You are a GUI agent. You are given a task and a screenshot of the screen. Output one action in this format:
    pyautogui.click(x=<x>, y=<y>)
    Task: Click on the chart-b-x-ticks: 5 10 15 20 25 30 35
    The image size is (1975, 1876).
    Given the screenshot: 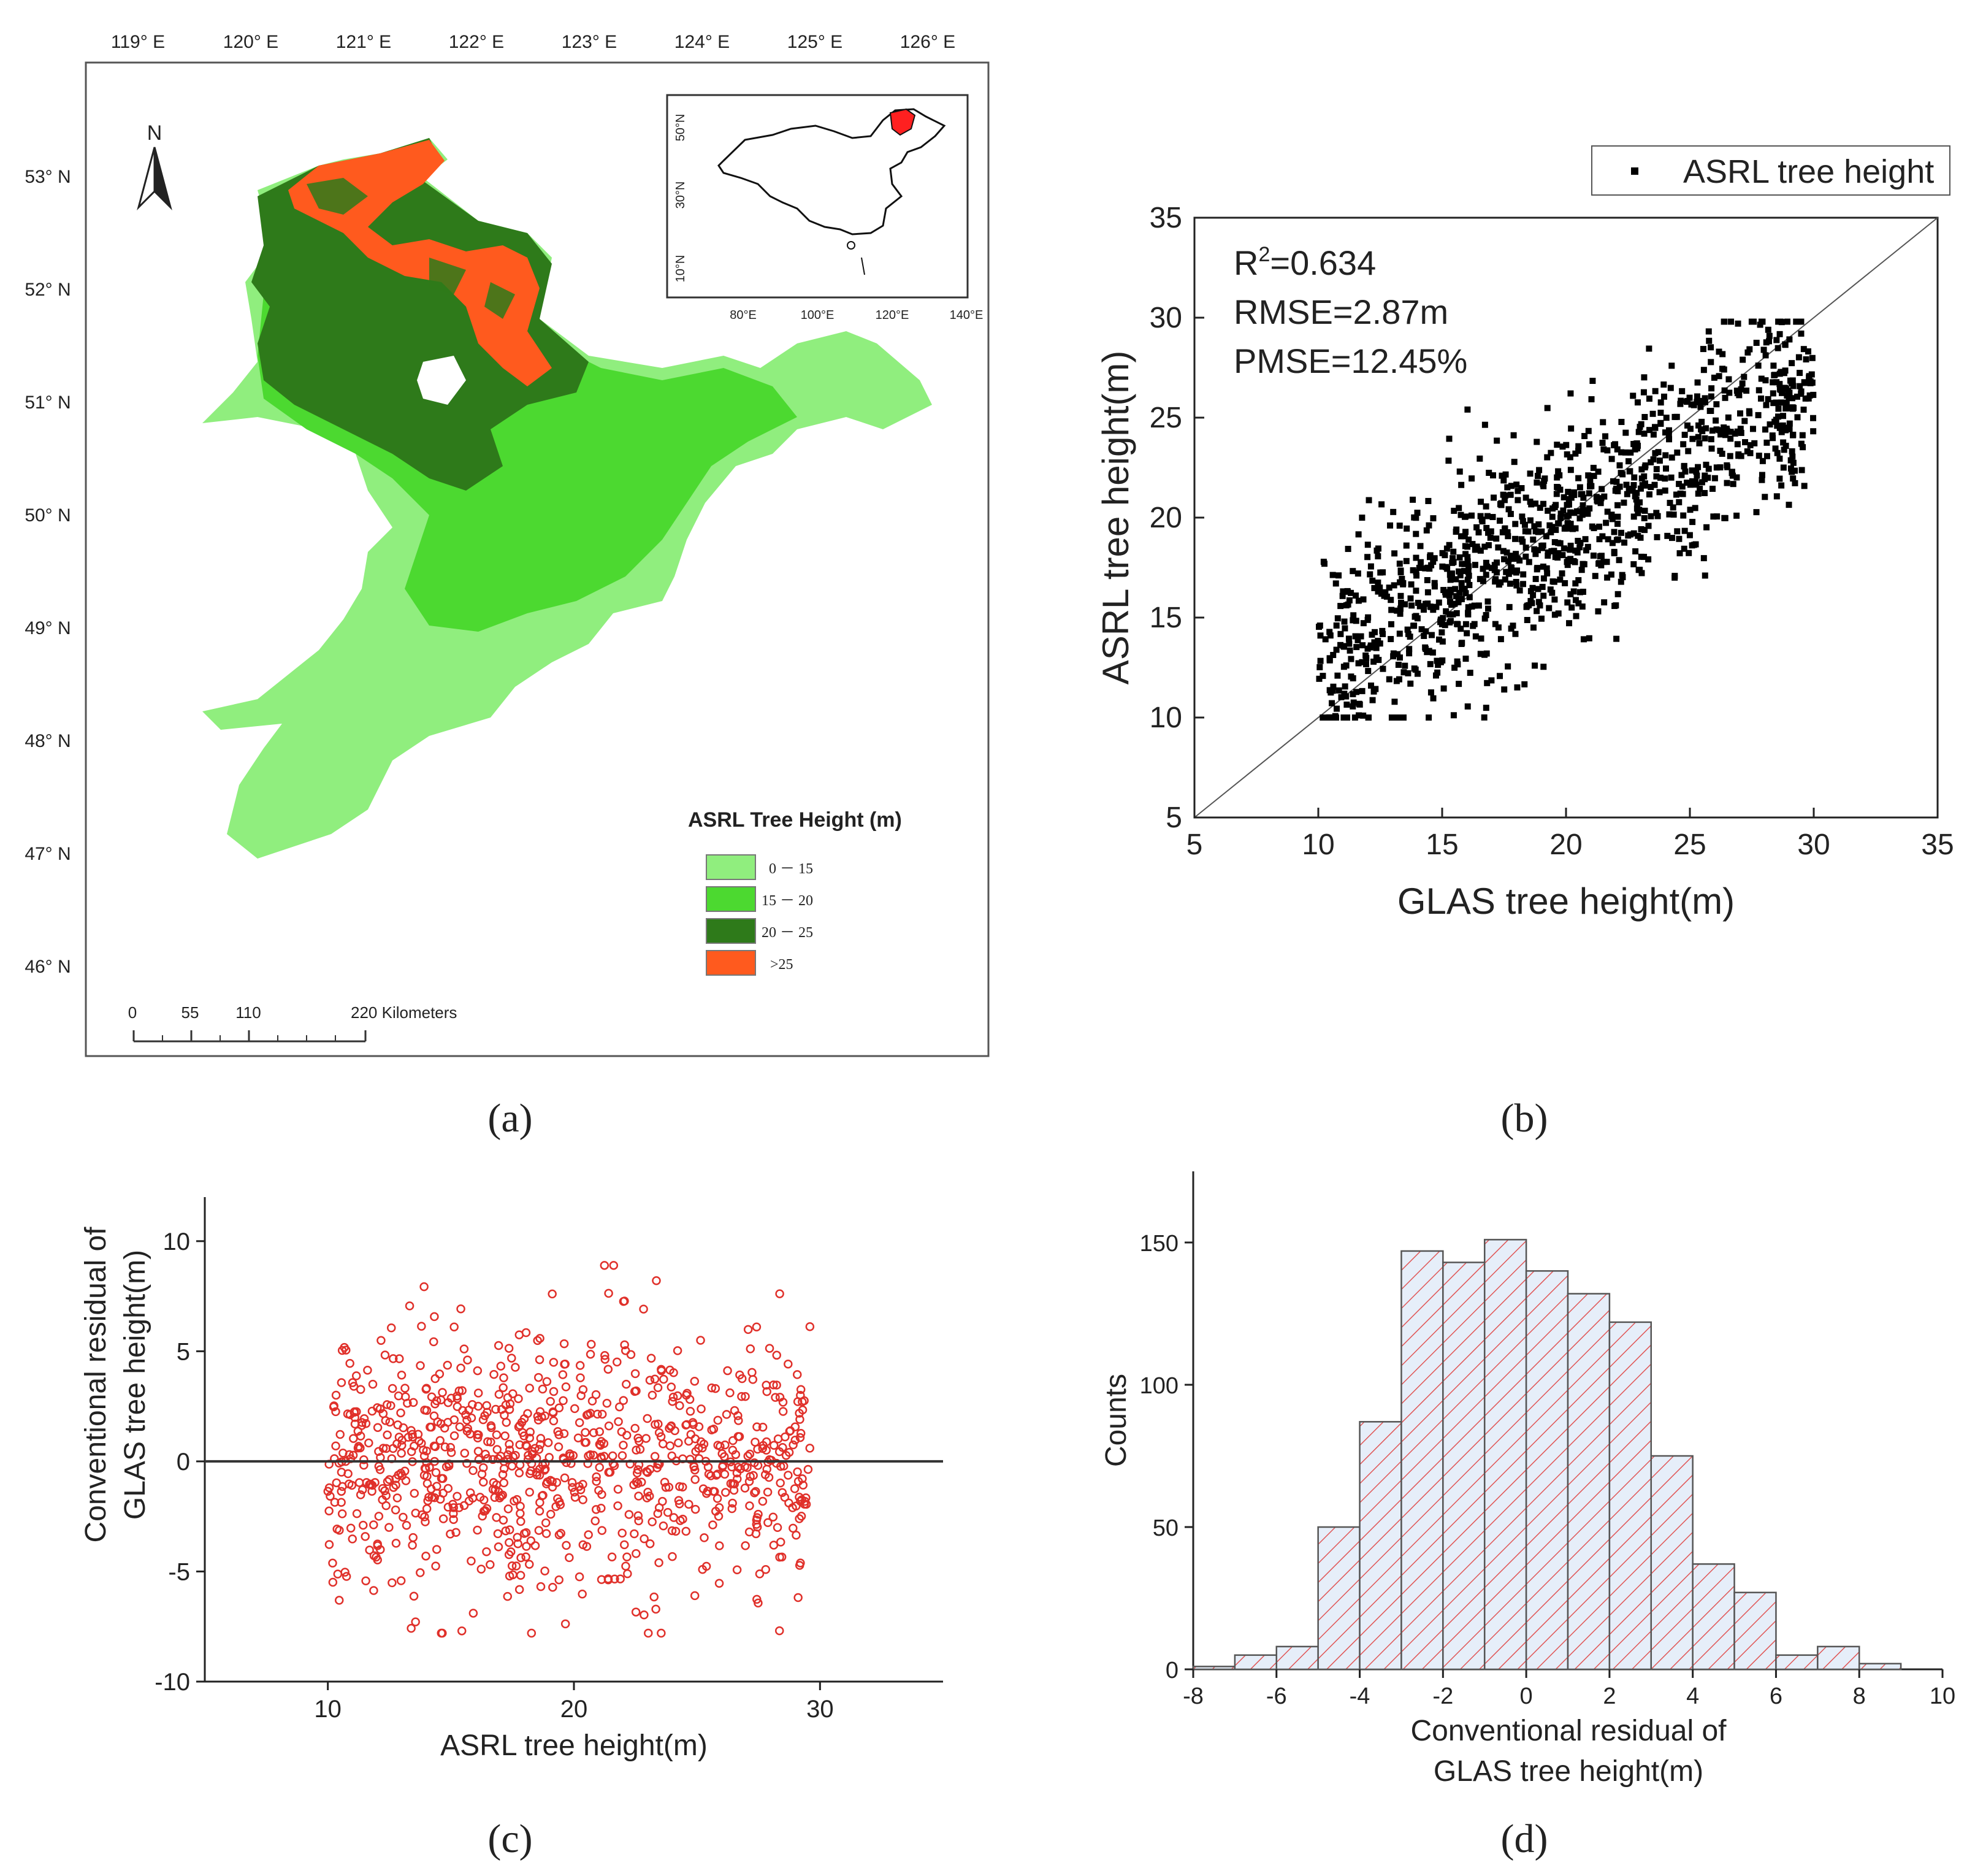 What is the action you would take?
    pyautogui.click(x=1570, y=835)
    